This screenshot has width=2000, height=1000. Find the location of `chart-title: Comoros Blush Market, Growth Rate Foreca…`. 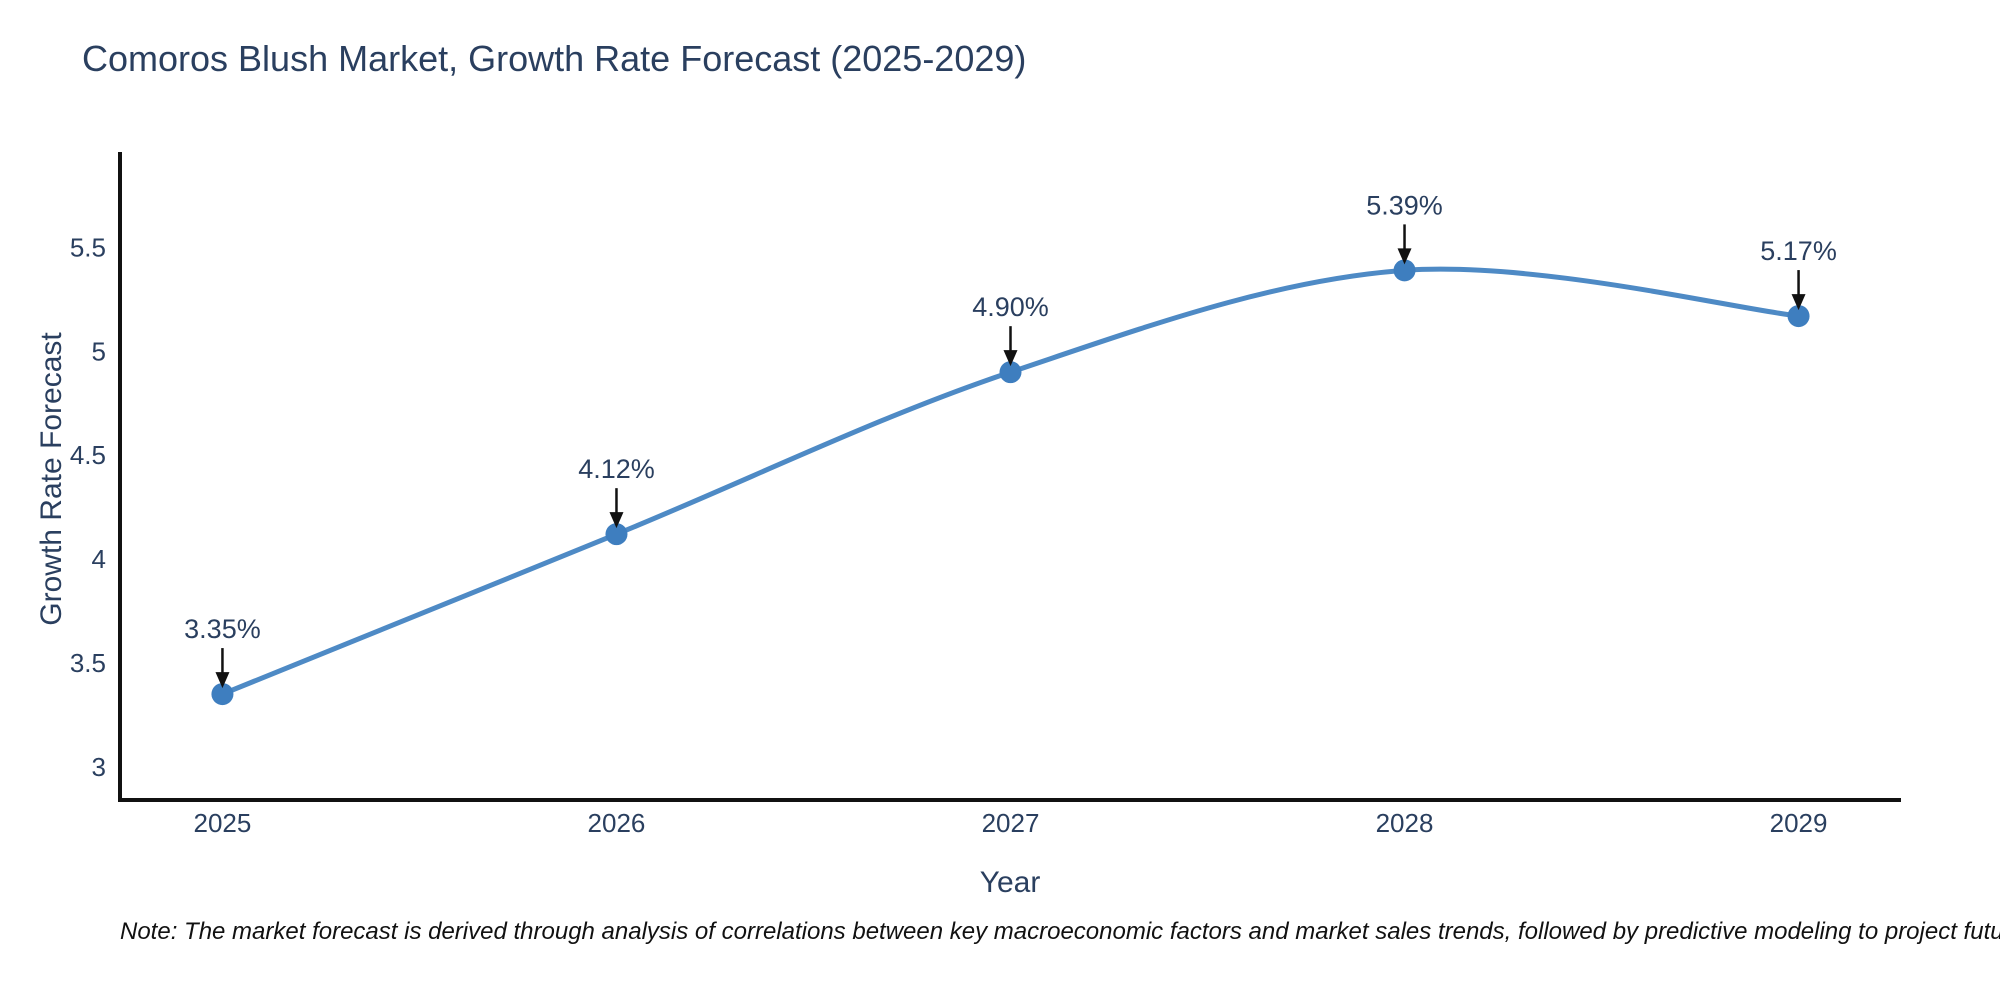

chart-title: Comoros Blush Market, Growth Rate Foreca… is located at coordinates (554, 58).